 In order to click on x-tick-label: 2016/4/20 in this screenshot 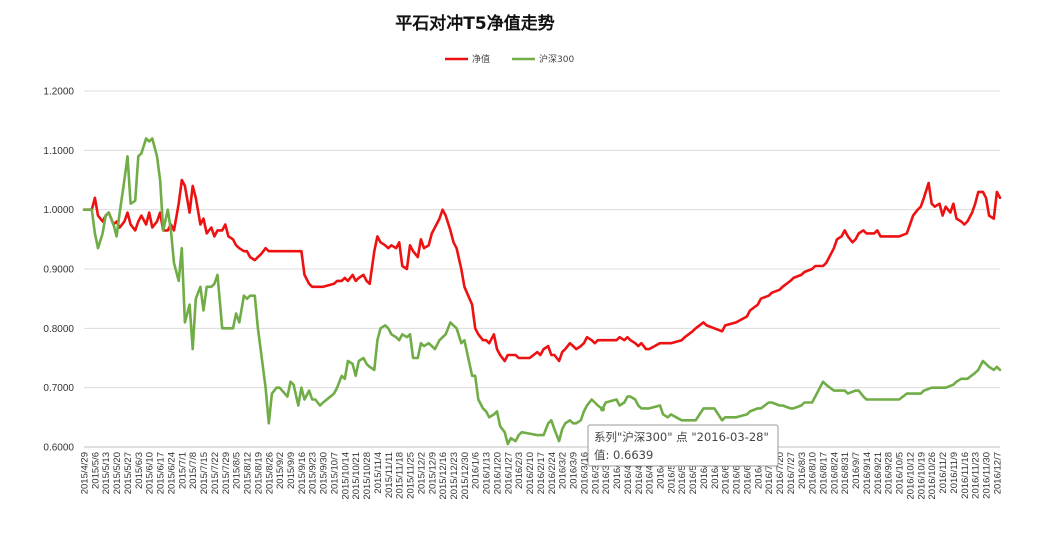, I will do `click(639, 473)`.